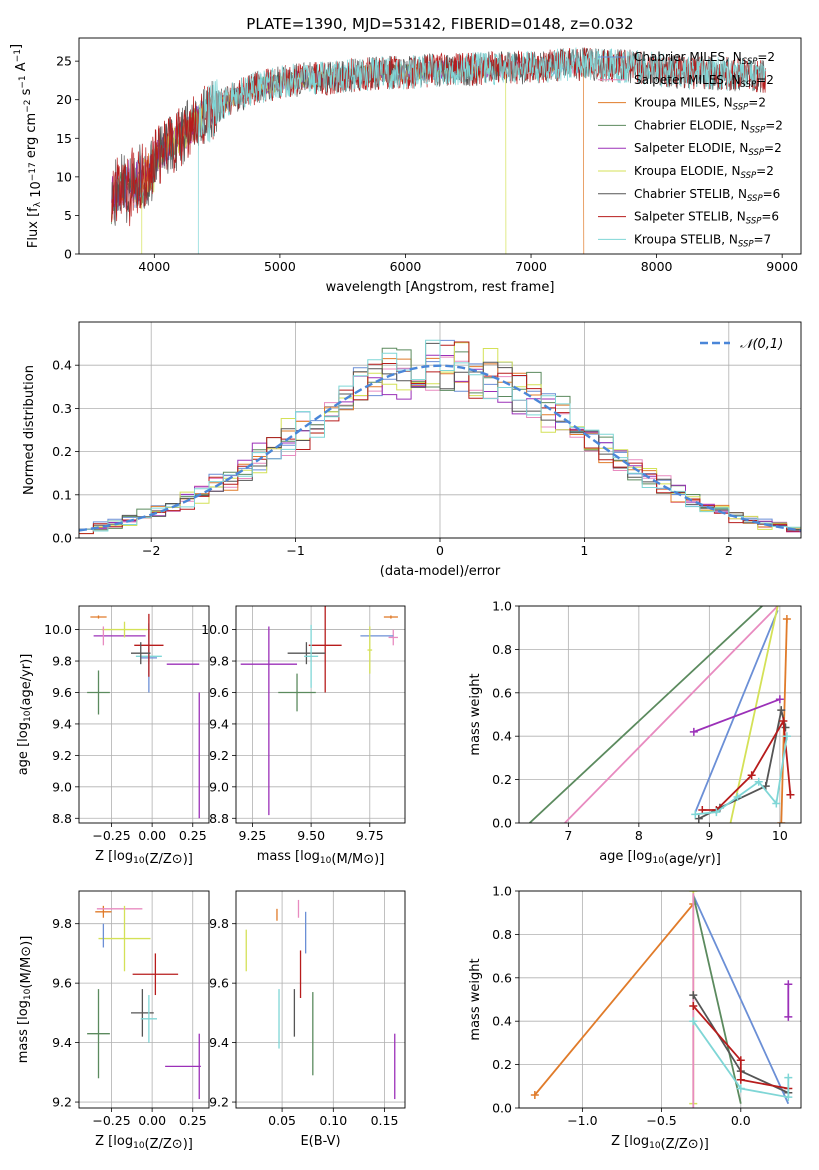  Describe the element at coordinates (482, 150) in the screenshot. I see `spectrum-series-kroupa-stelib` at that location.